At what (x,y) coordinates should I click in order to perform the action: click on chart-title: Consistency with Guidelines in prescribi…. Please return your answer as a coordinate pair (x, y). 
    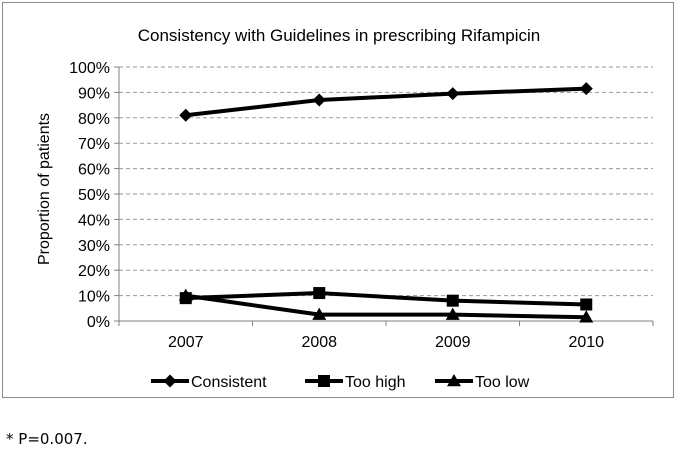
    Looking at the image, I should click on (339, 35).